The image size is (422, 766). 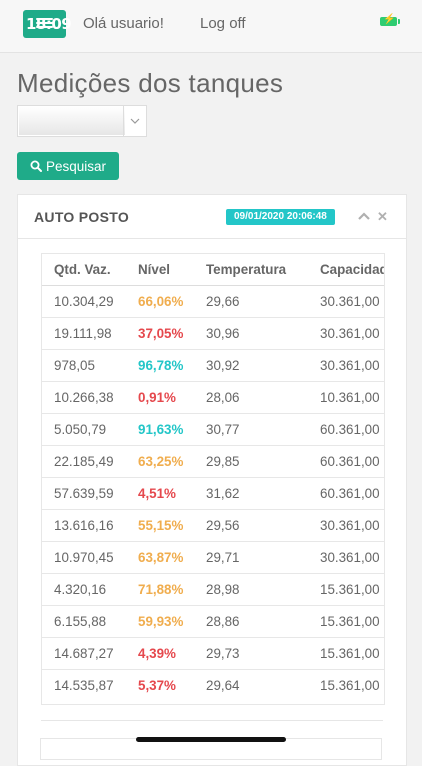 What do you see at coordinates (160, 270) in the screenshot?
I see `header-nivel: Nível` at bounding box center [160, 270].